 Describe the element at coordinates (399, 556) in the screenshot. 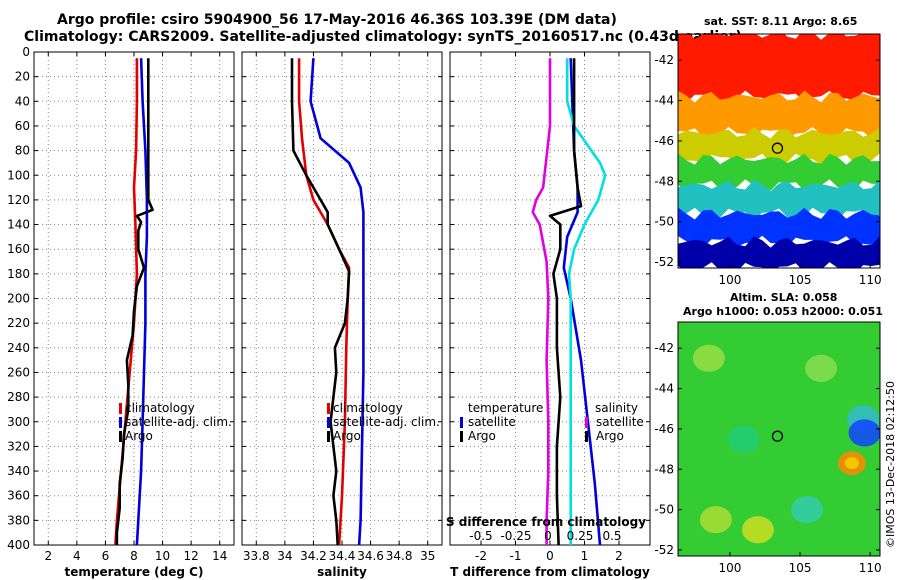

I see `x-tick-label: 34.8` at that location.